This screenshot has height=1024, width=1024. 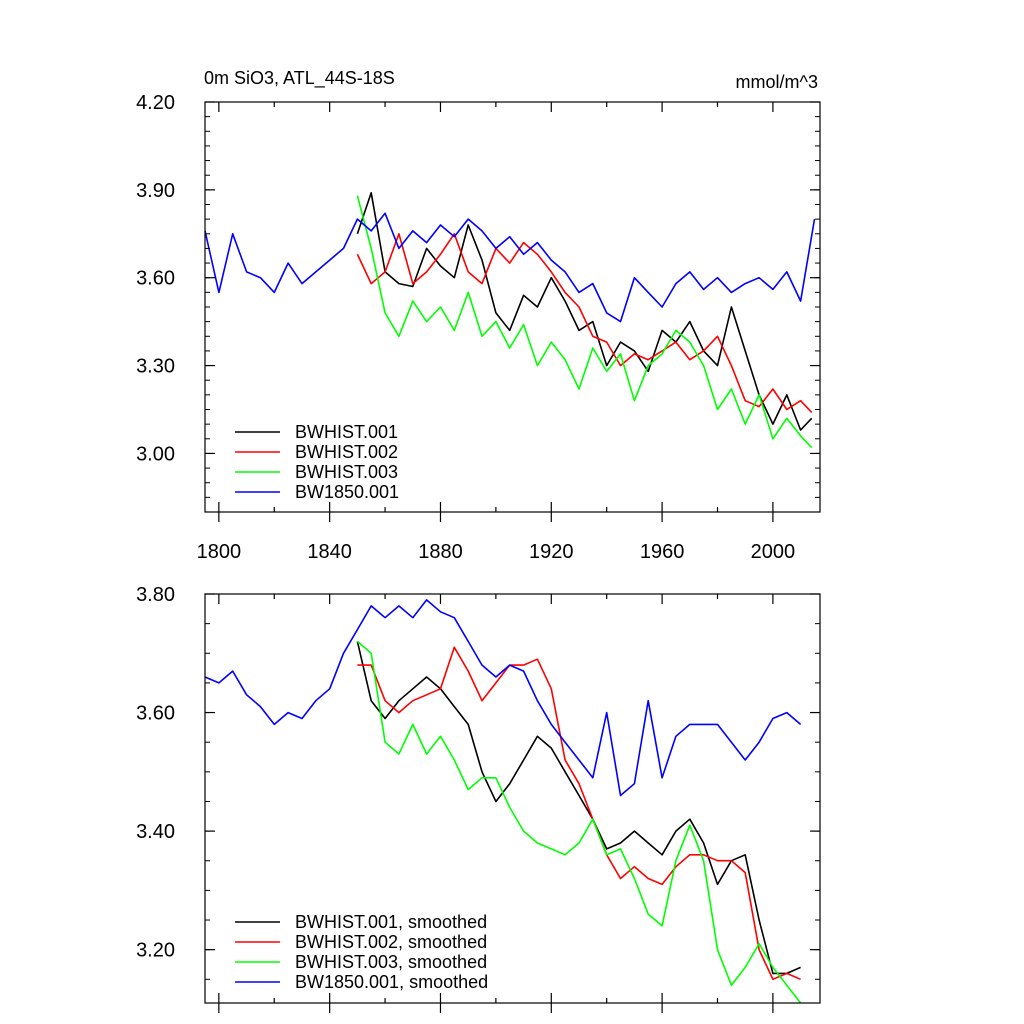 I want to click on legend-label-0-1: BWHIST.002, so click(x=346, y=452).